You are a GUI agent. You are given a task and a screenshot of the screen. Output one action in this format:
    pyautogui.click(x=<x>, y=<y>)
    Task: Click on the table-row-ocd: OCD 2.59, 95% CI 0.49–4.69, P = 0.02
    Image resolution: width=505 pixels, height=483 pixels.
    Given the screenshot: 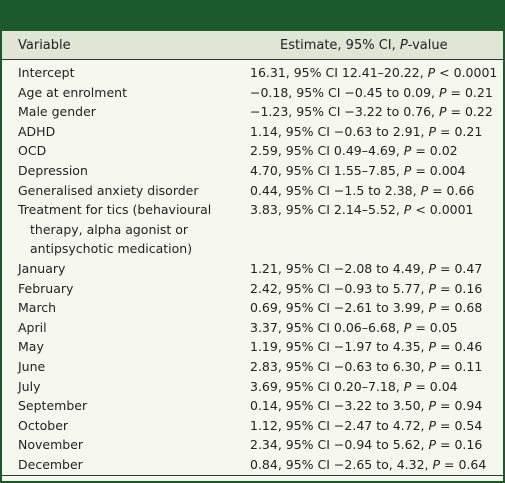 What is the action you would take?
    pyautogui.click(x=252, y=151)
    